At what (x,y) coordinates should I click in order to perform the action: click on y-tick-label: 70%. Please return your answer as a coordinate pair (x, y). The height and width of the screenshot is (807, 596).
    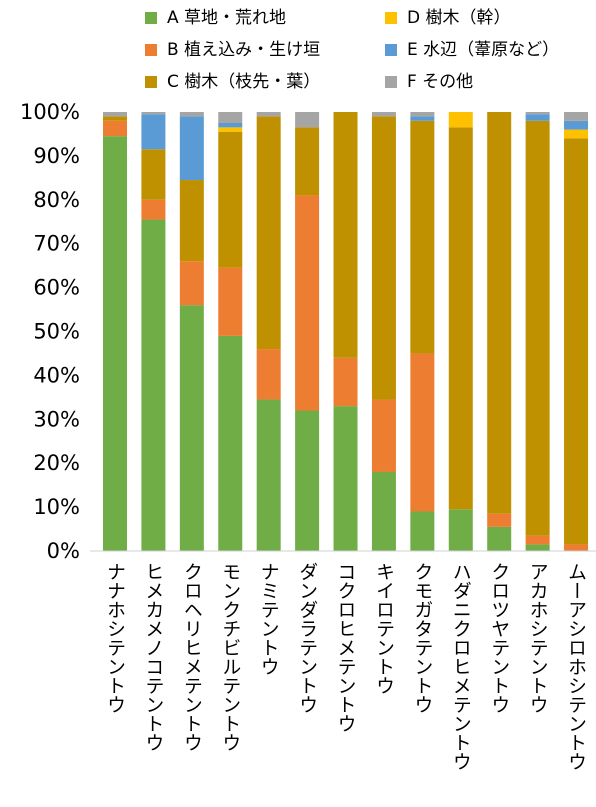
    Looking at the image, I should click on (56, 244).